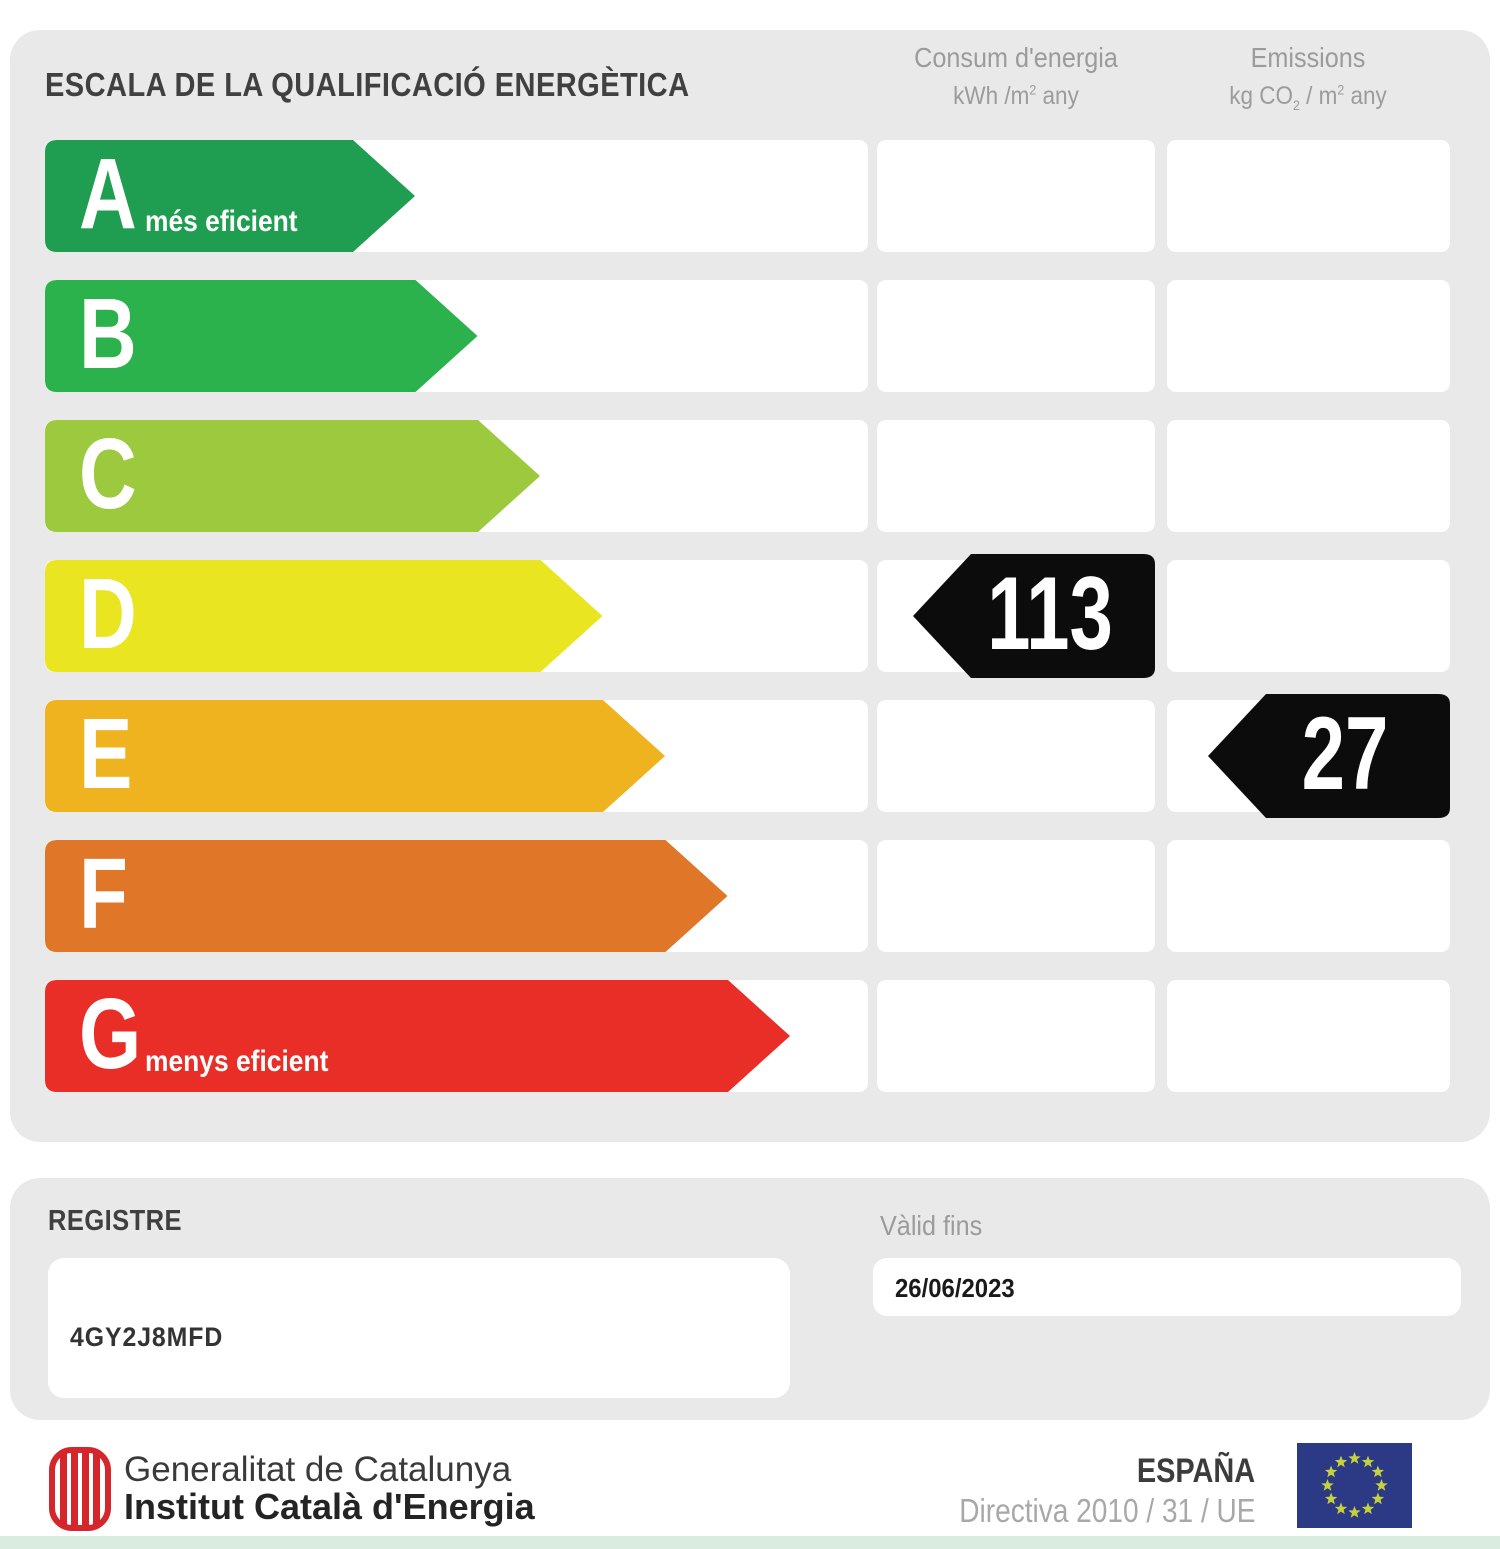 This screenshot has height=1549, width=1500. I want to click on rating-row-b: B, so click(747, 336).